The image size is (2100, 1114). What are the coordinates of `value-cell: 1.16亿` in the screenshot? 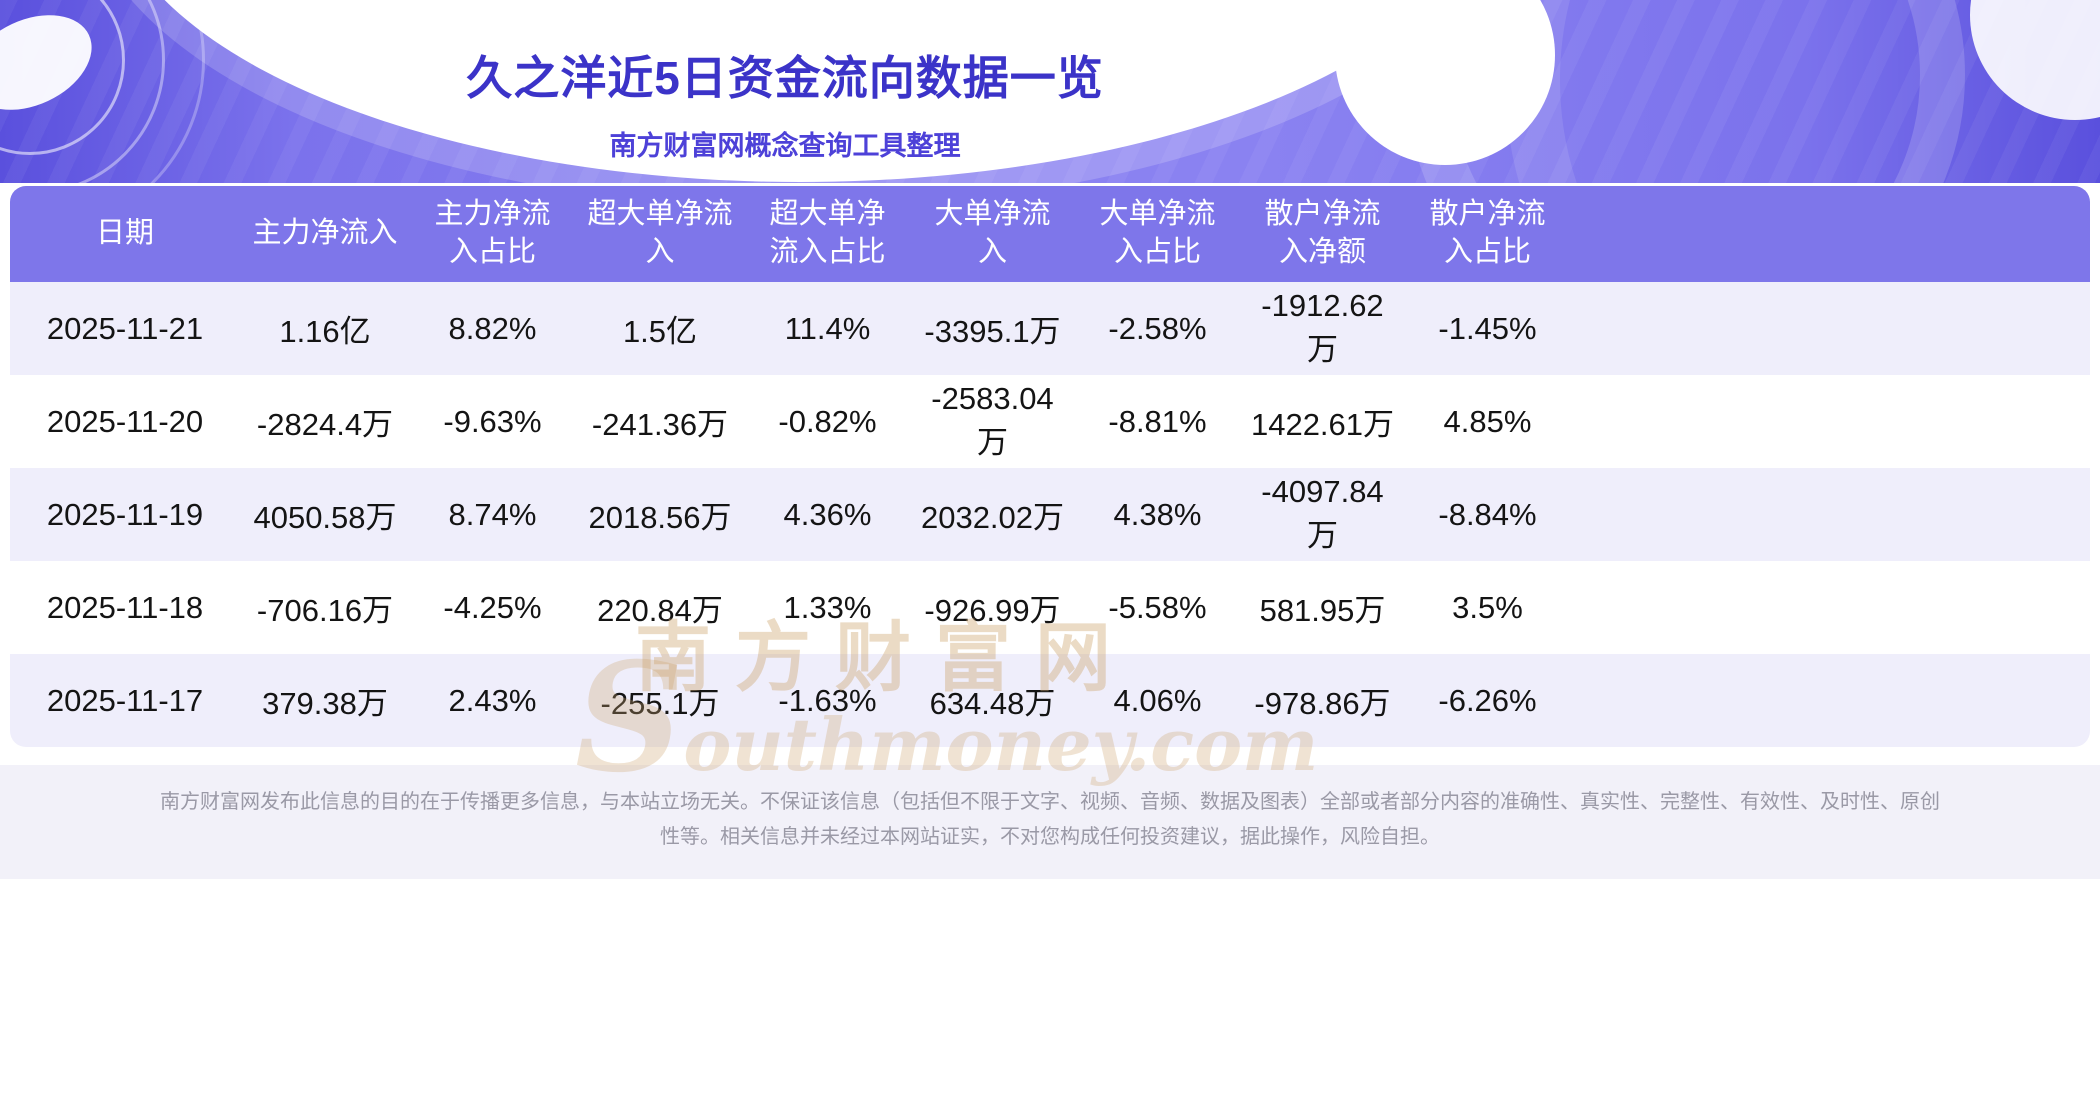 It's located at (325, 331).